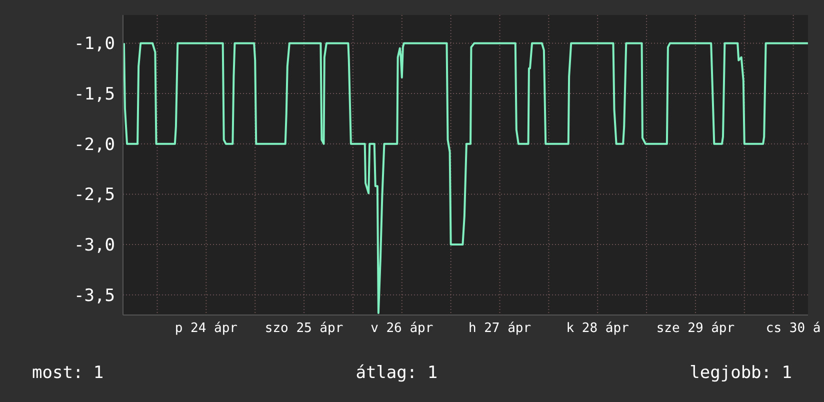 This screenshot has height=402, width=824. What do you see at coordinates (793, 328) in the screenshot?
I see `x-tick-label: cs 30 á` at bounding box center [793, 328].